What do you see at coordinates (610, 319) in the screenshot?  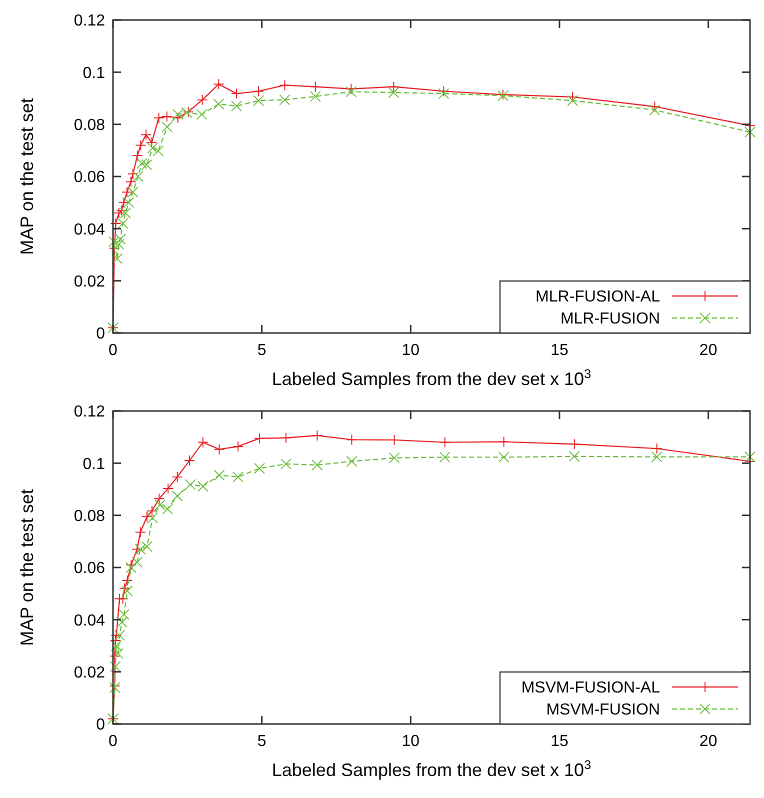 I see `legend-label: MLR-FUSION` at bounding box center [610, 319].